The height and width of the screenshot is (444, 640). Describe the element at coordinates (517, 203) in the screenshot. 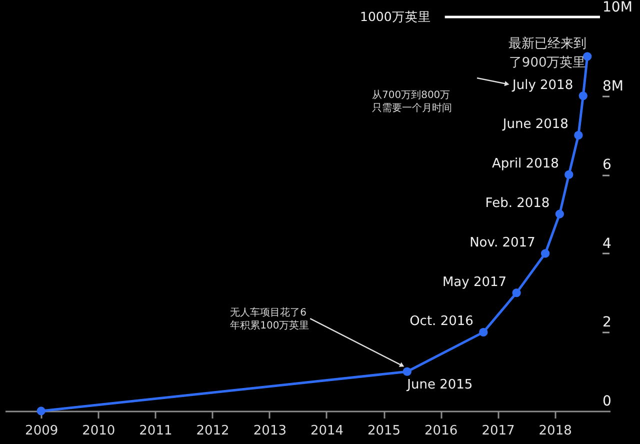

I see `data-label: Feb. 2018` at that location.